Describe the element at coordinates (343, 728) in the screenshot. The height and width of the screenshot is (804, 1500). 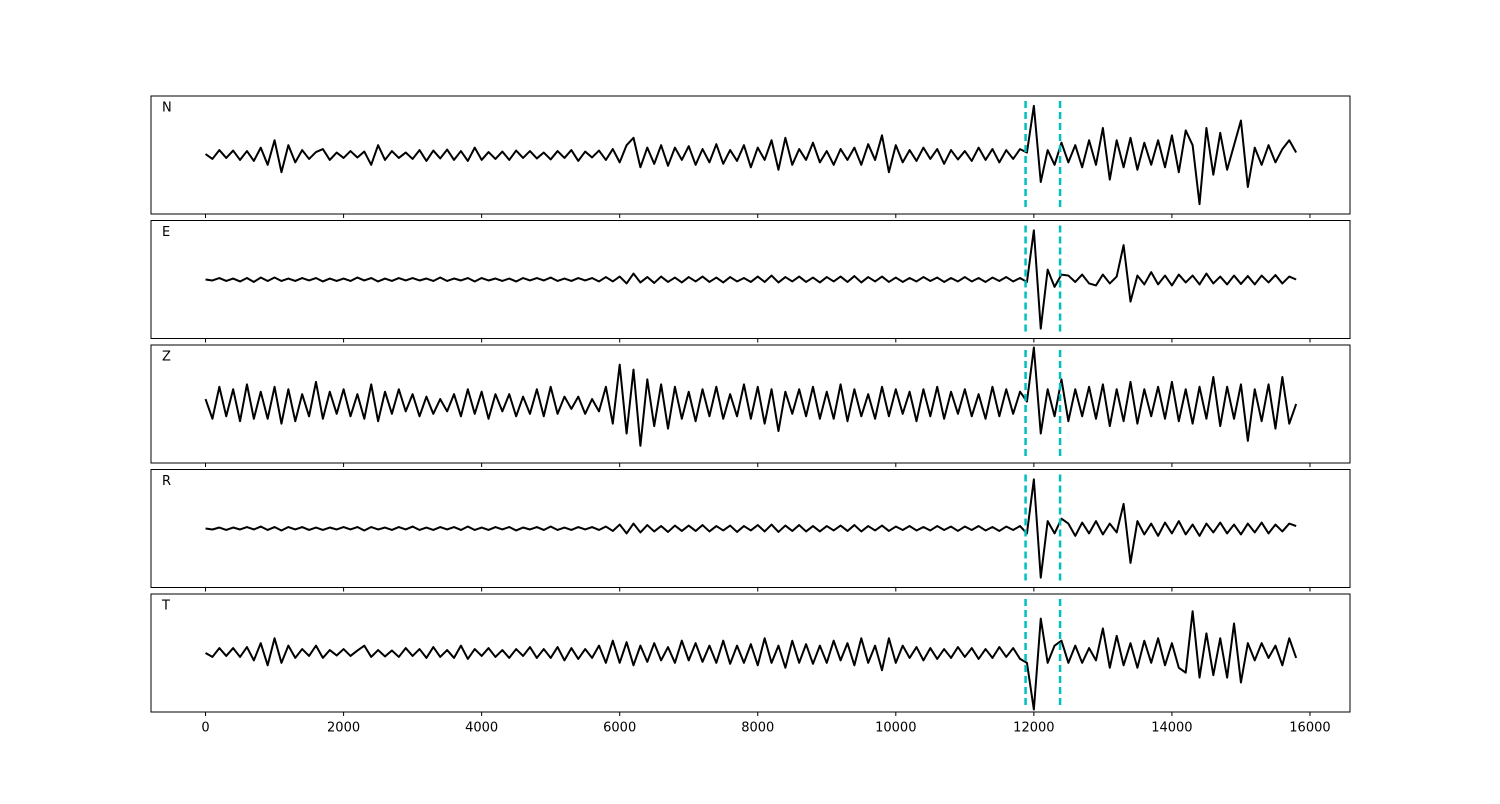
I see `x-tick-label: 2000` at that location.